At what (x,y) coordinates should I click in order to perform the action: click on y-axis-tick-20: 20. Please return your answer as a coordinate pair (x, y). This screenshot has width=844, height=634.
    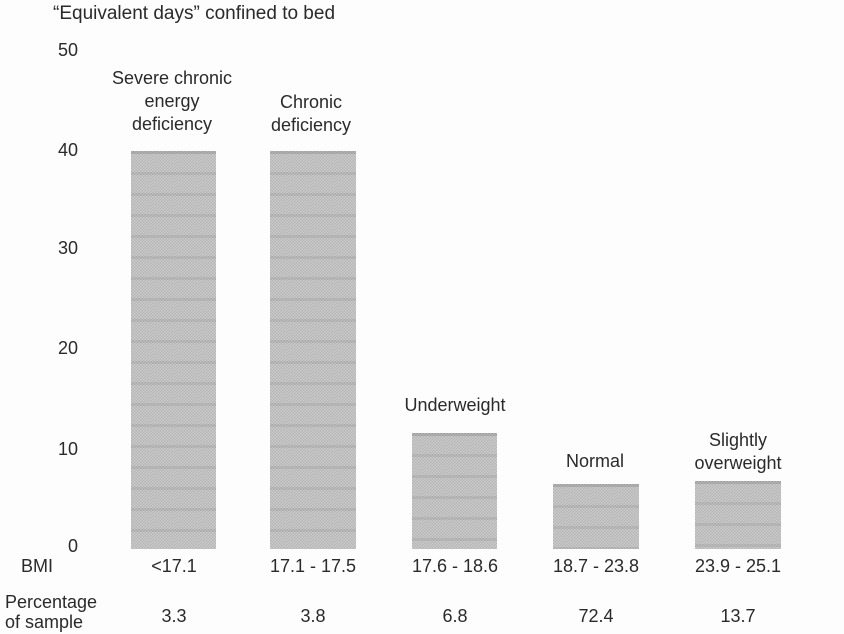
    Looking at the image, I should click on (67, 348).